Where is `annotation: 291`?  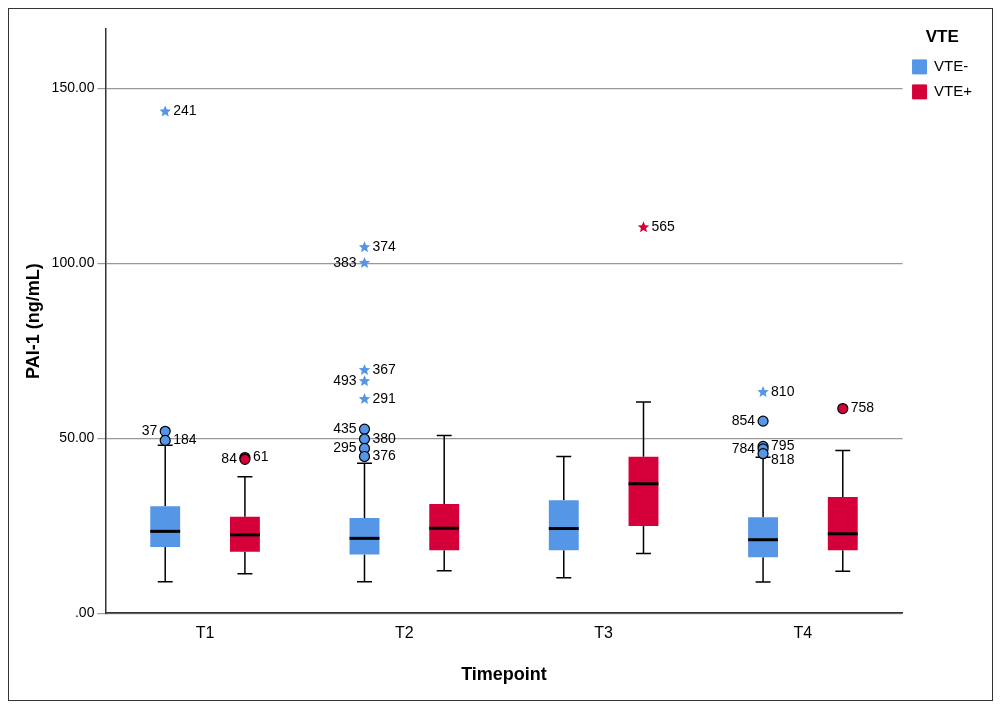 annotation: 291 is located at coordinates (384, 397).